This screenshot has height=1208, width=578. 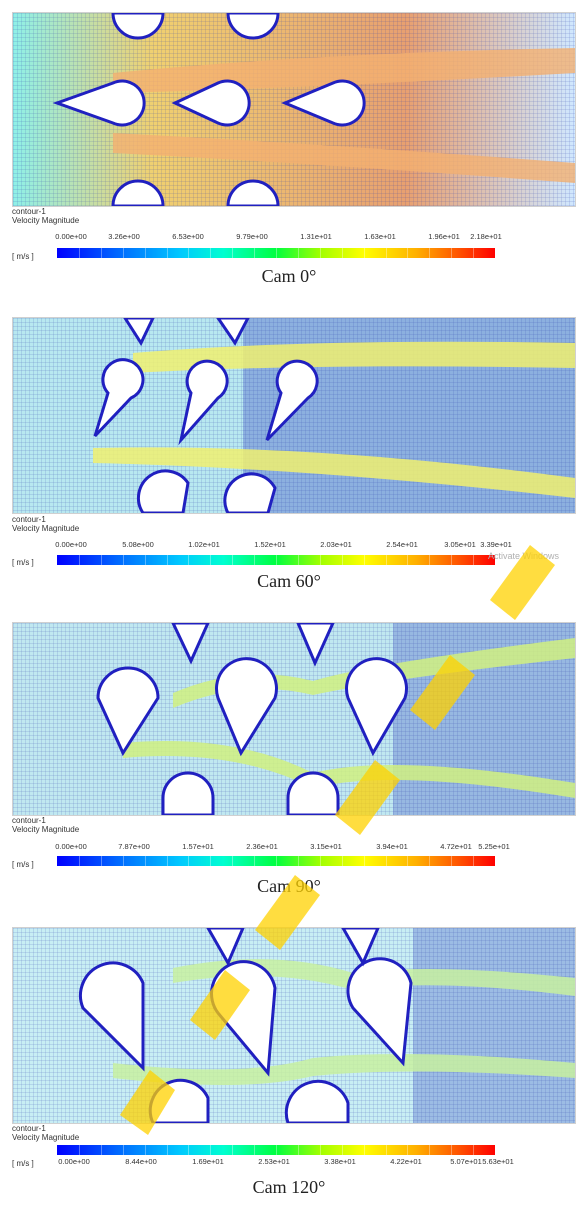 What do you see at coordinates (392, 846) in the screenshot?
I see `tick-label: 3.94e+01` at bounding box center [392, 846].